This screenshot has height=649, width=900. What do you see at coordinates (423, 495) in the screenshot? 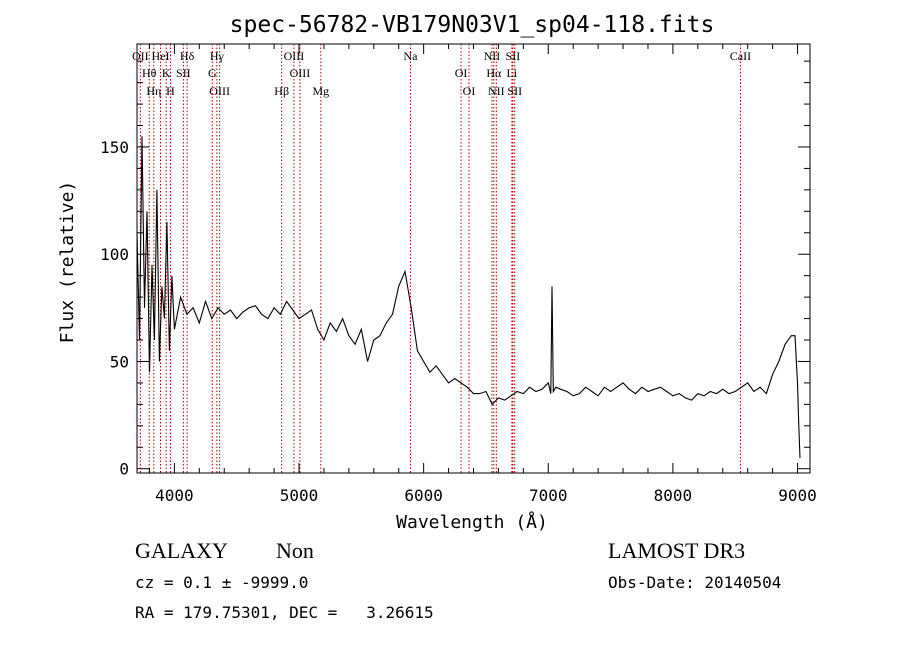
I see `x-tick-label: 6000` at bounding box center [423, 495].